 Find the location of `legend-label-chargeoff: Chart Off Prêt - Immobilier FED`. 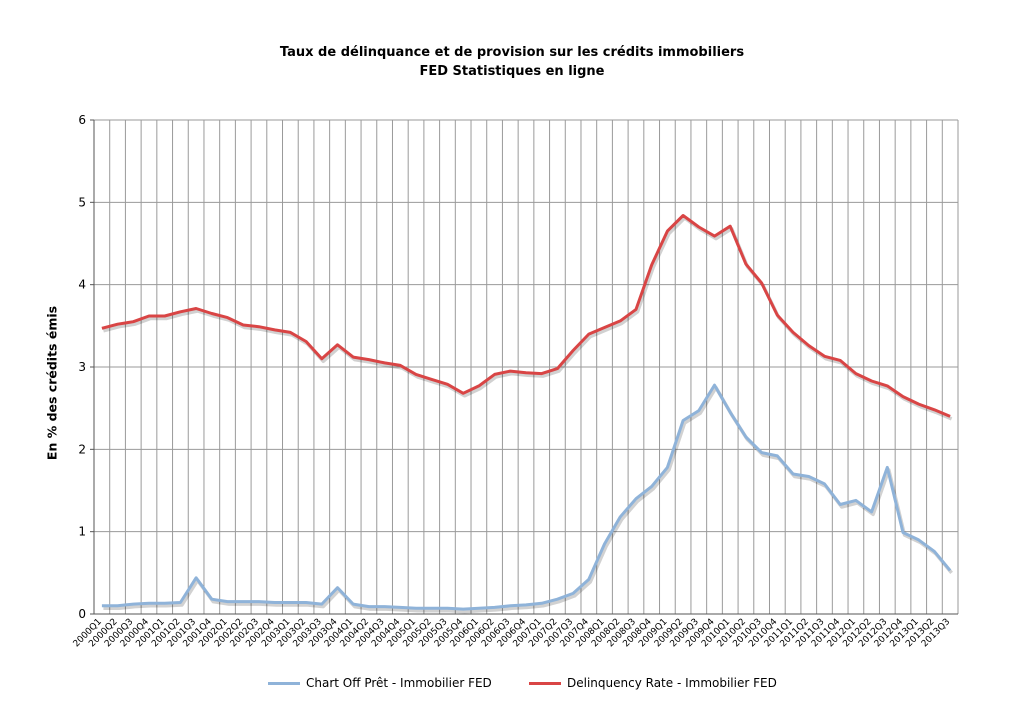

legend-label-chargeoff: Chart Off Prêt - Immobilier FED is located at coordinates (399, 683).